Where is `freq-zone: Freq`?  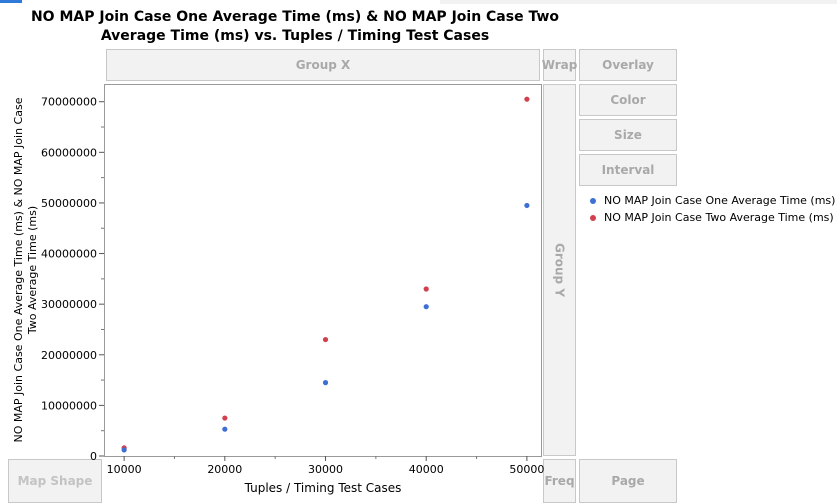
freq-zone: Freq is located at coordinates (559, 481).